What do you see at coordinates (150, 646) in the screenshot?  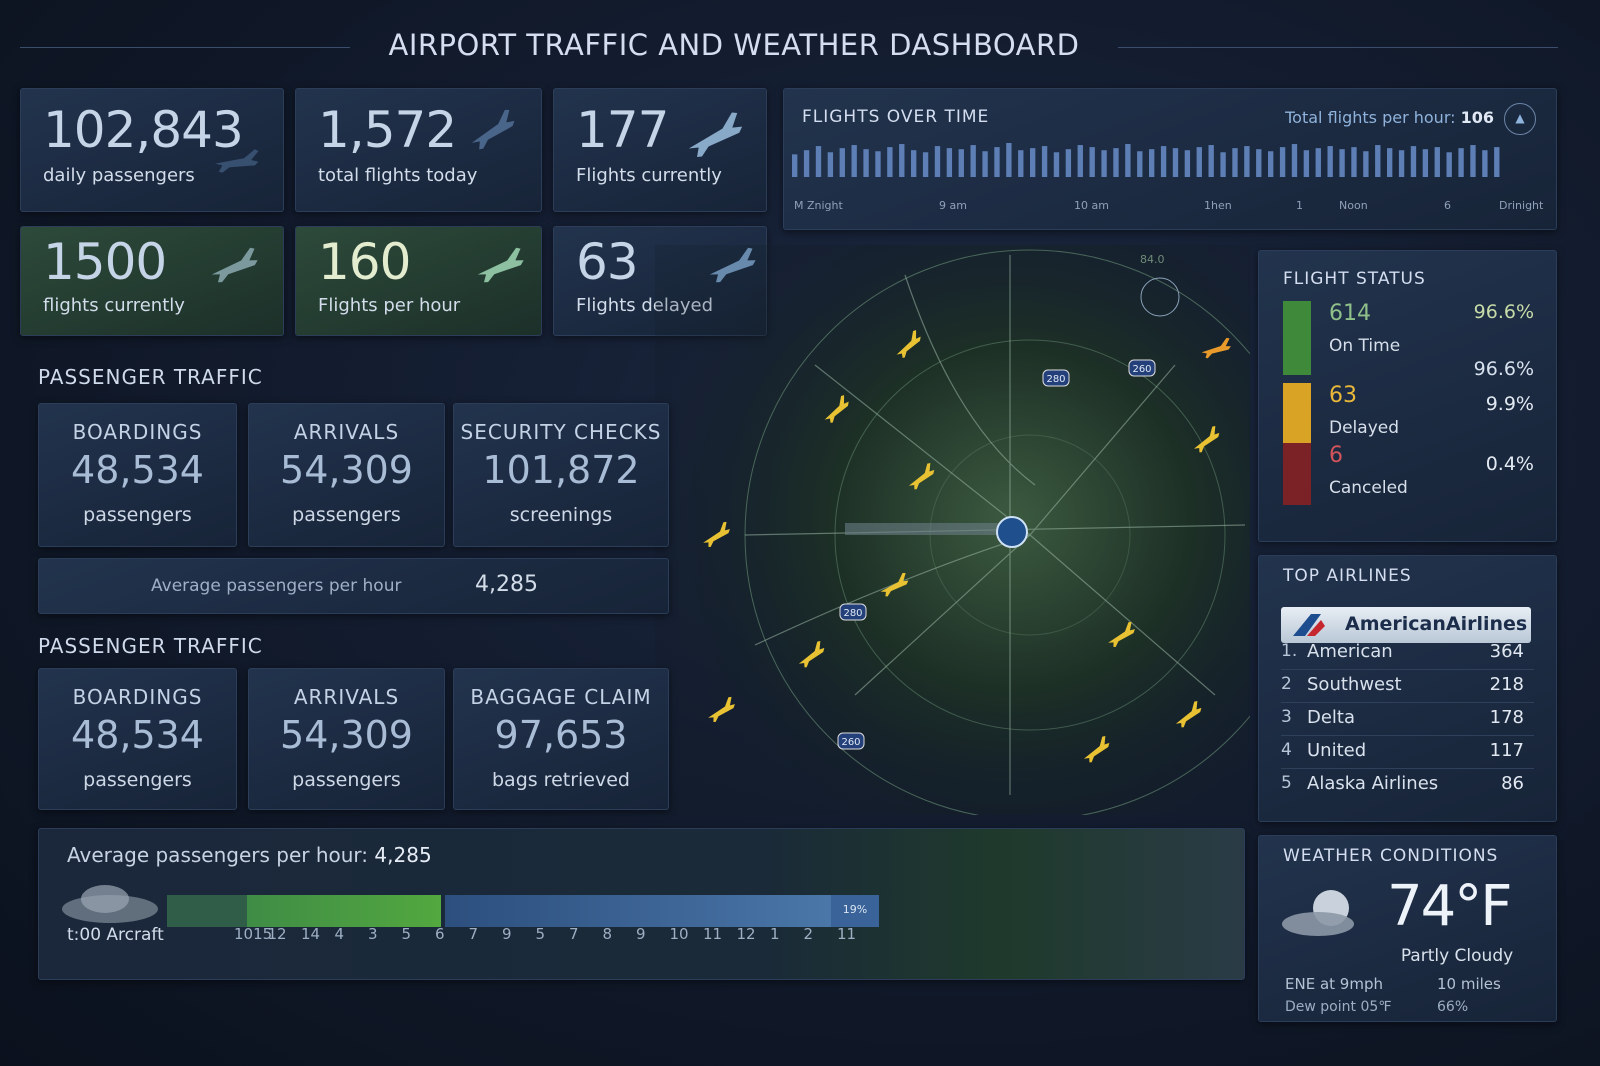 I see `section-title: PASSENGER TRAFFIC` at bounding box center [150, 646].